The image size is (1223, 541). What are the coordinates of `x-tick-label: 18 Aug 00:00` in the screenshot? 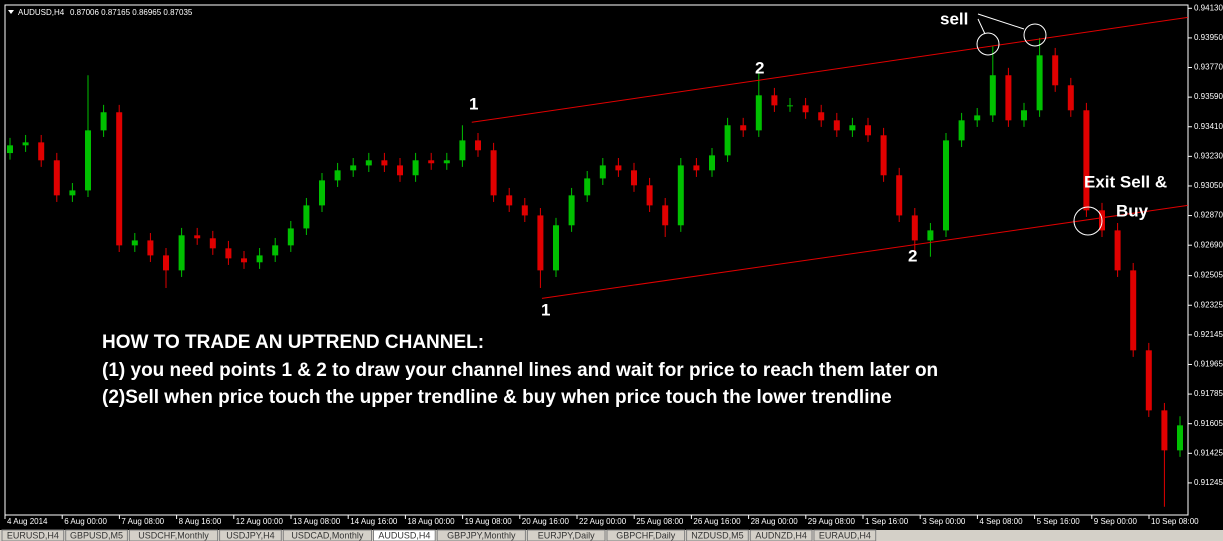 It's located at (431, 521).